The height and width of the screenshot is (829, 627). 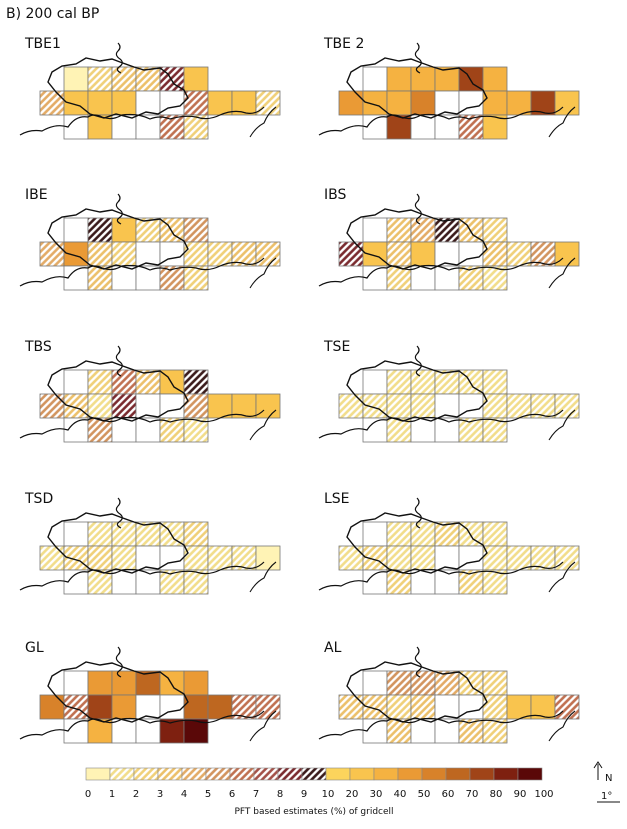 What do you see at coordinates (400, 794) in the screenshot?
I see `legend-tick-label: 40` at bounding box center [400, 794].